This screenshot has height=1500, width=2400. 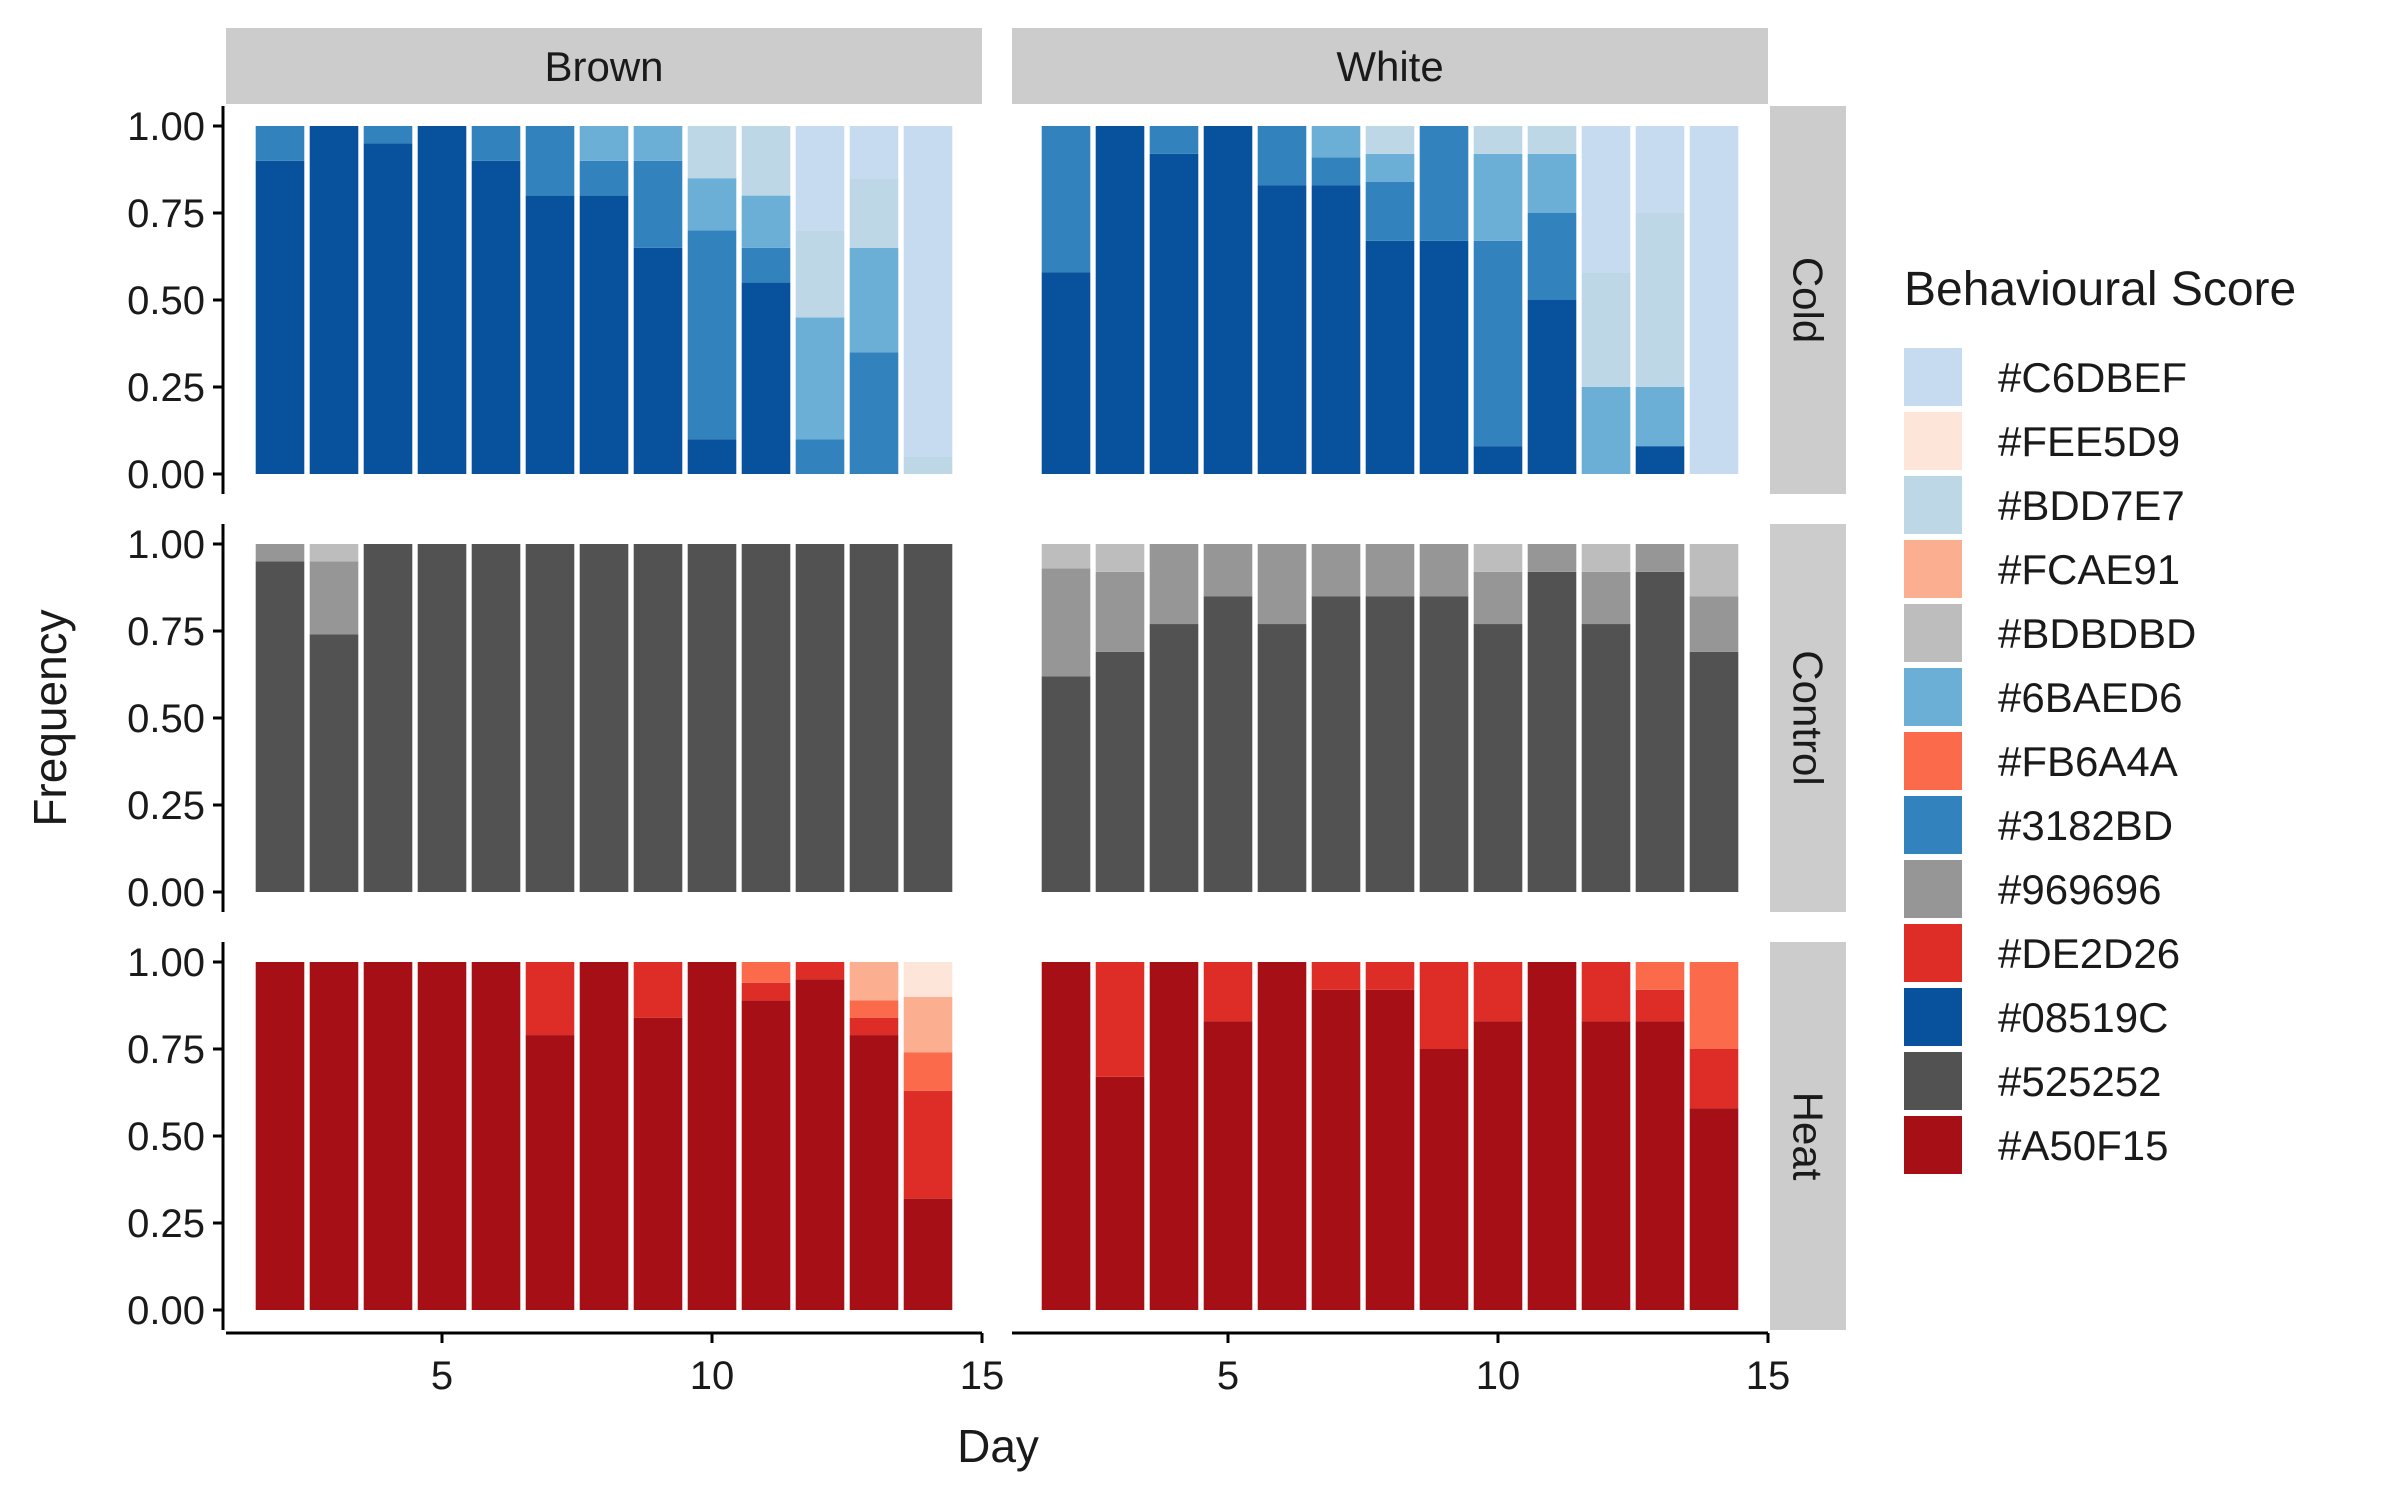 I want to click on y-tick-label: 1.00, so click(x=166, y=127).